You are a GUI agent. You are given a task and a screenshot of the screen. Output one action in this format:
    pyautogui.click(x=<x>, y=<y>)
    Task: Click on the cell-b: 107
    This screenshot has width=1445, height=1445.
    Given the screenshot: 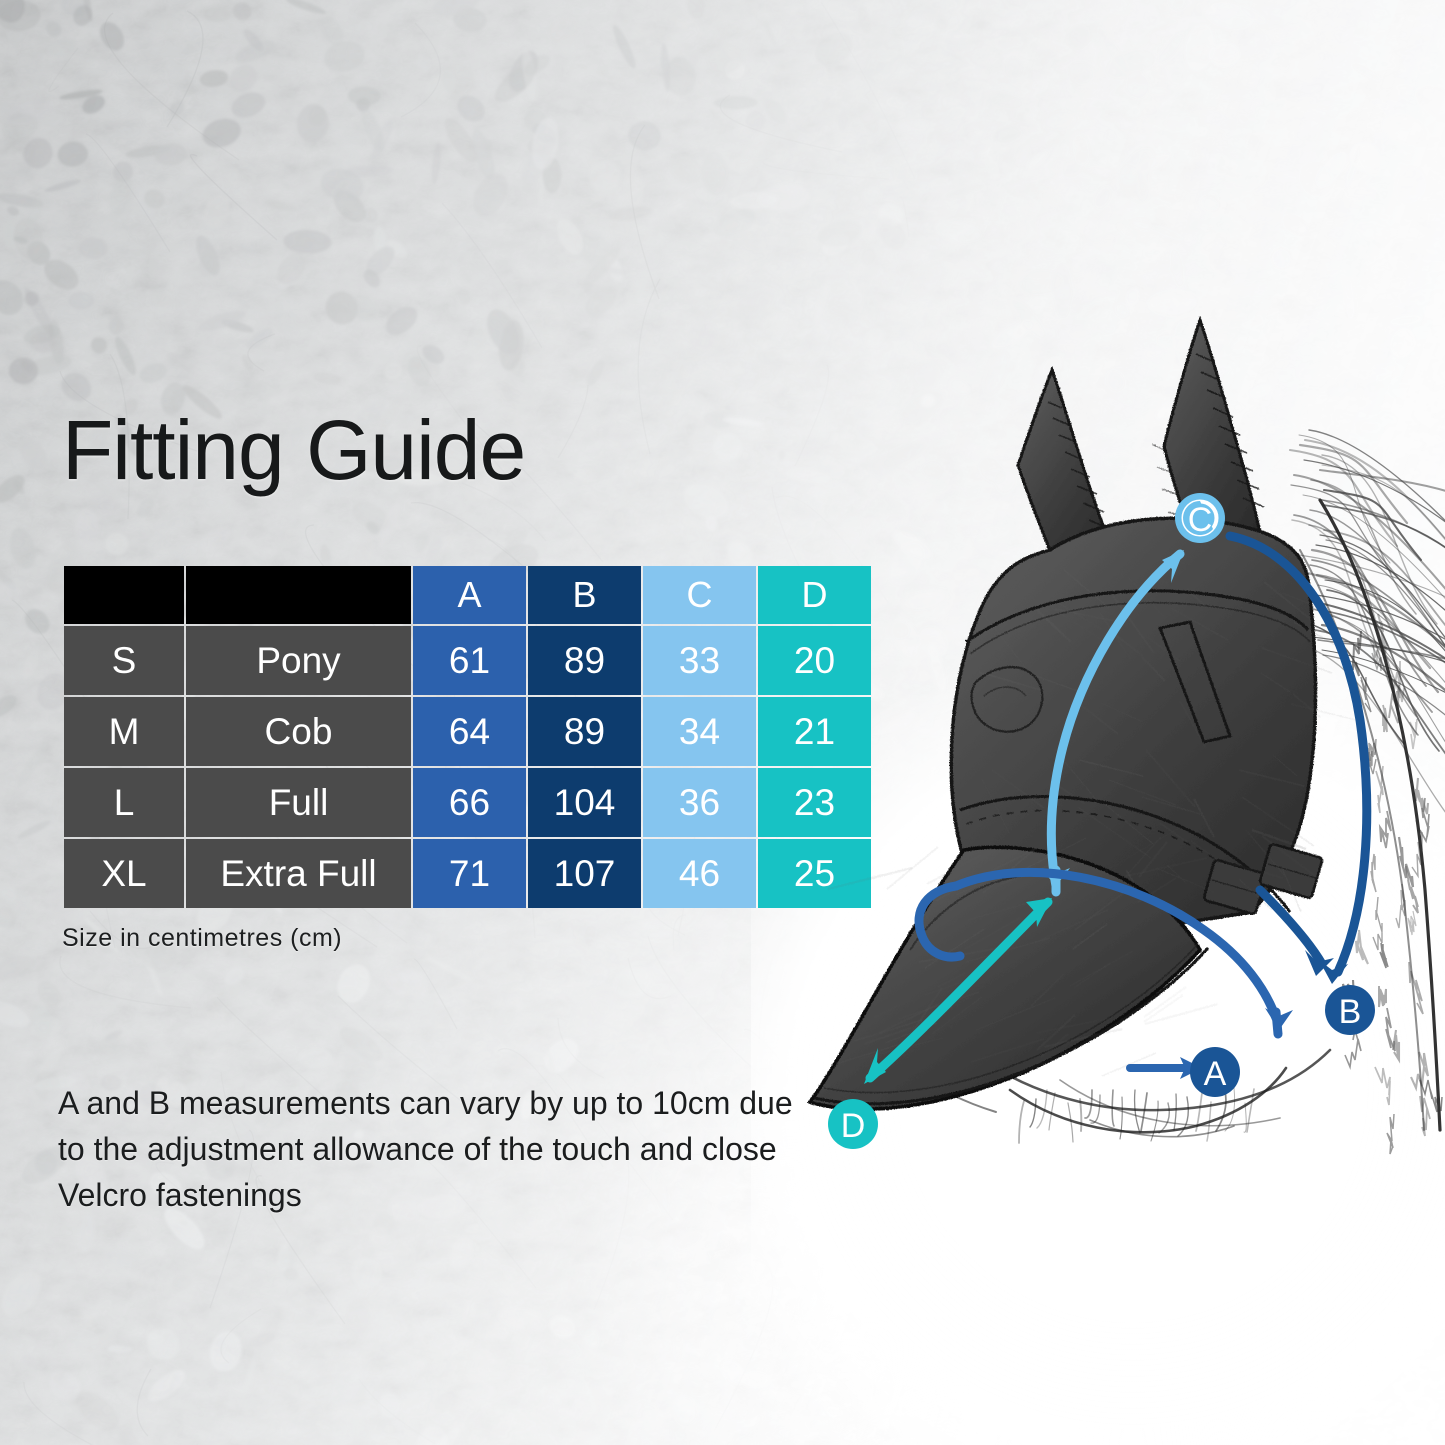 What is the action you would take?
    pyautogui.click(x=584, y=873)
    